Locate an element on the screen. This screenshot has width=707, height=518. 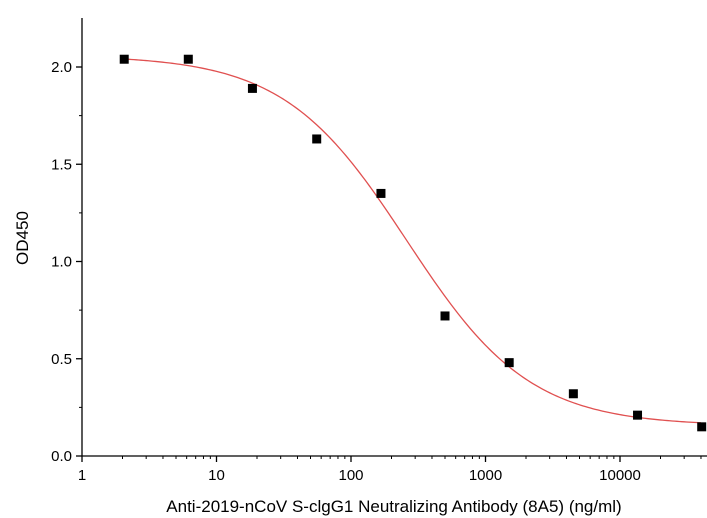
x-tick-label: 100 is located at coordinates (350, 475).